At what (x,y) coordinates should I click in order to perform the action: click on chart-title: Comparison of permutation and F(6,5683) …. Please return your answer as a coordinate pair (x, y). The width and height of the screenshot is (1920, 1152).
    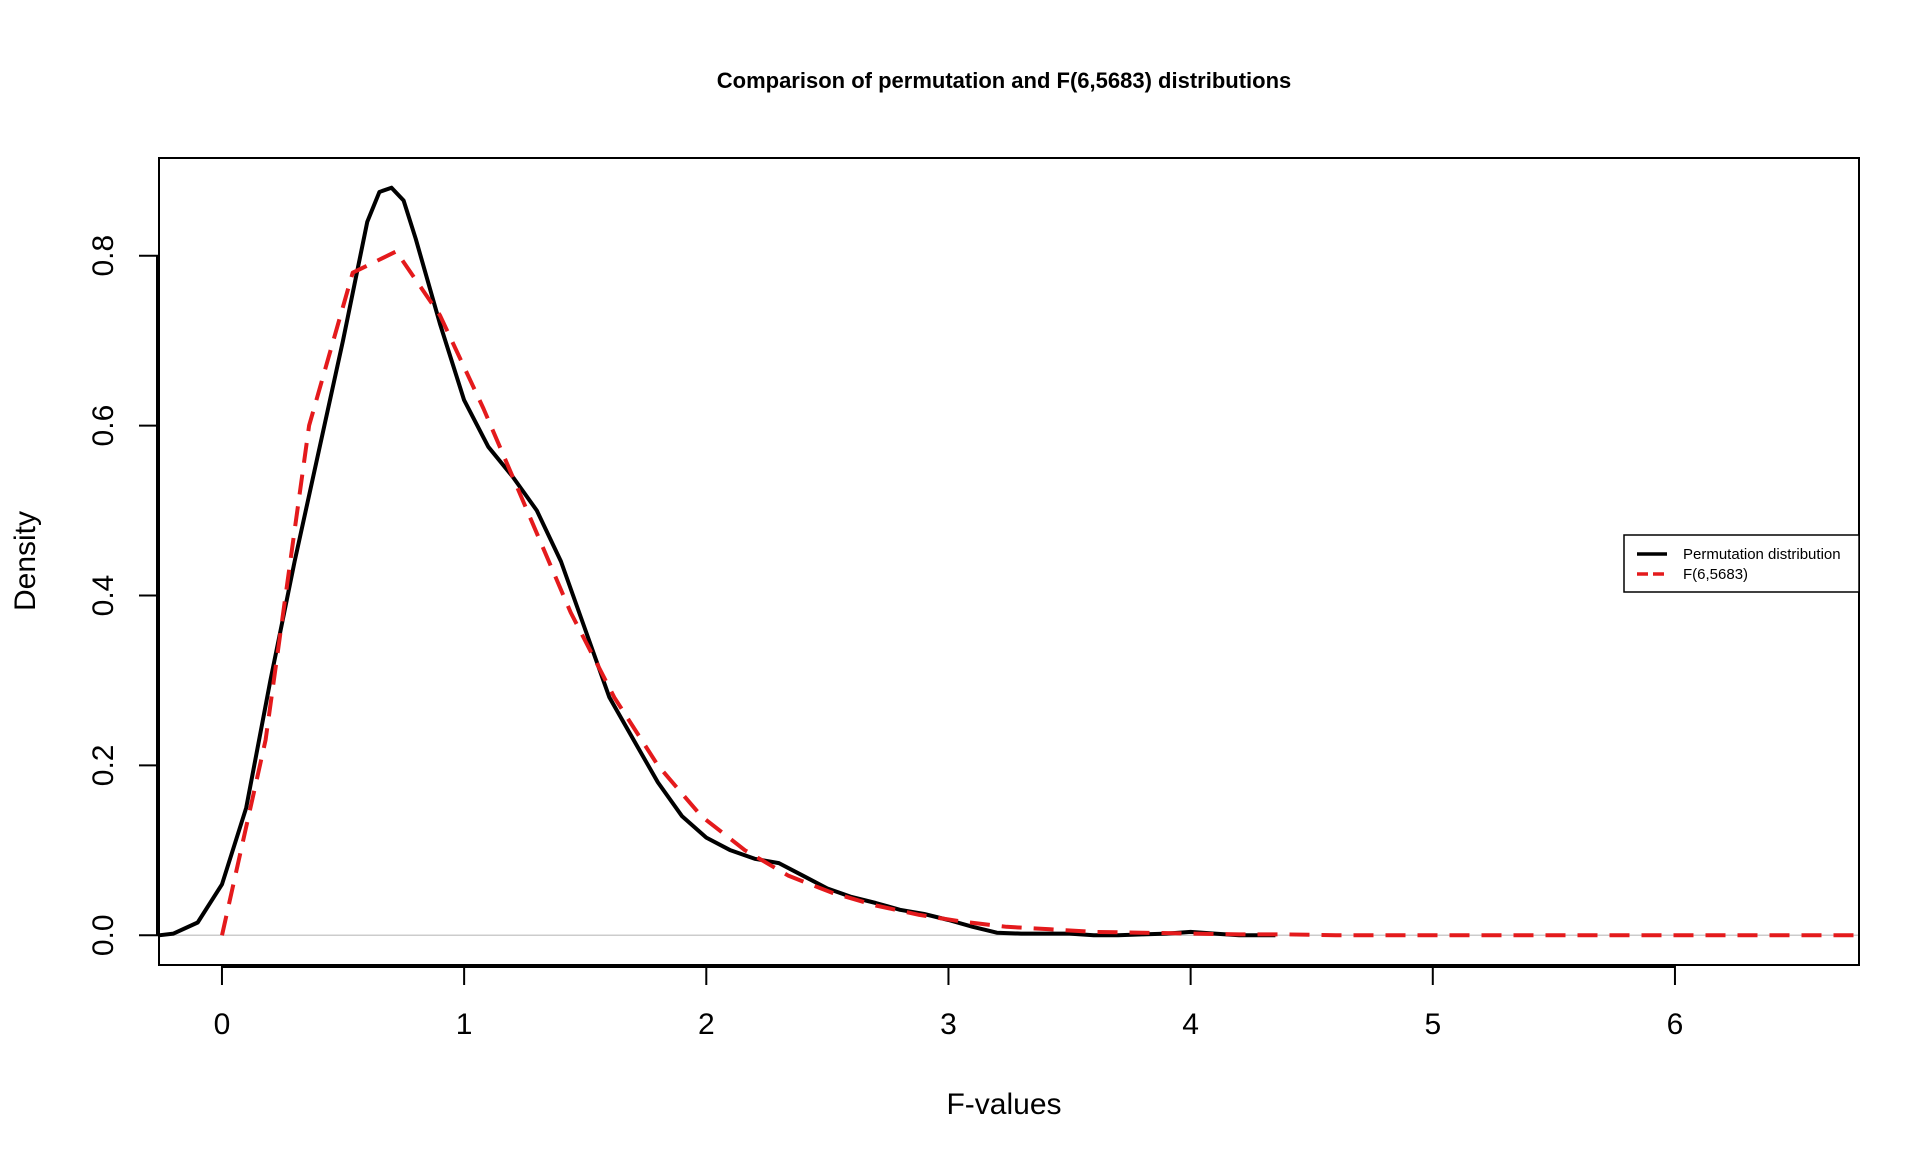
    Looking at the image, I should click on (1004, 80).